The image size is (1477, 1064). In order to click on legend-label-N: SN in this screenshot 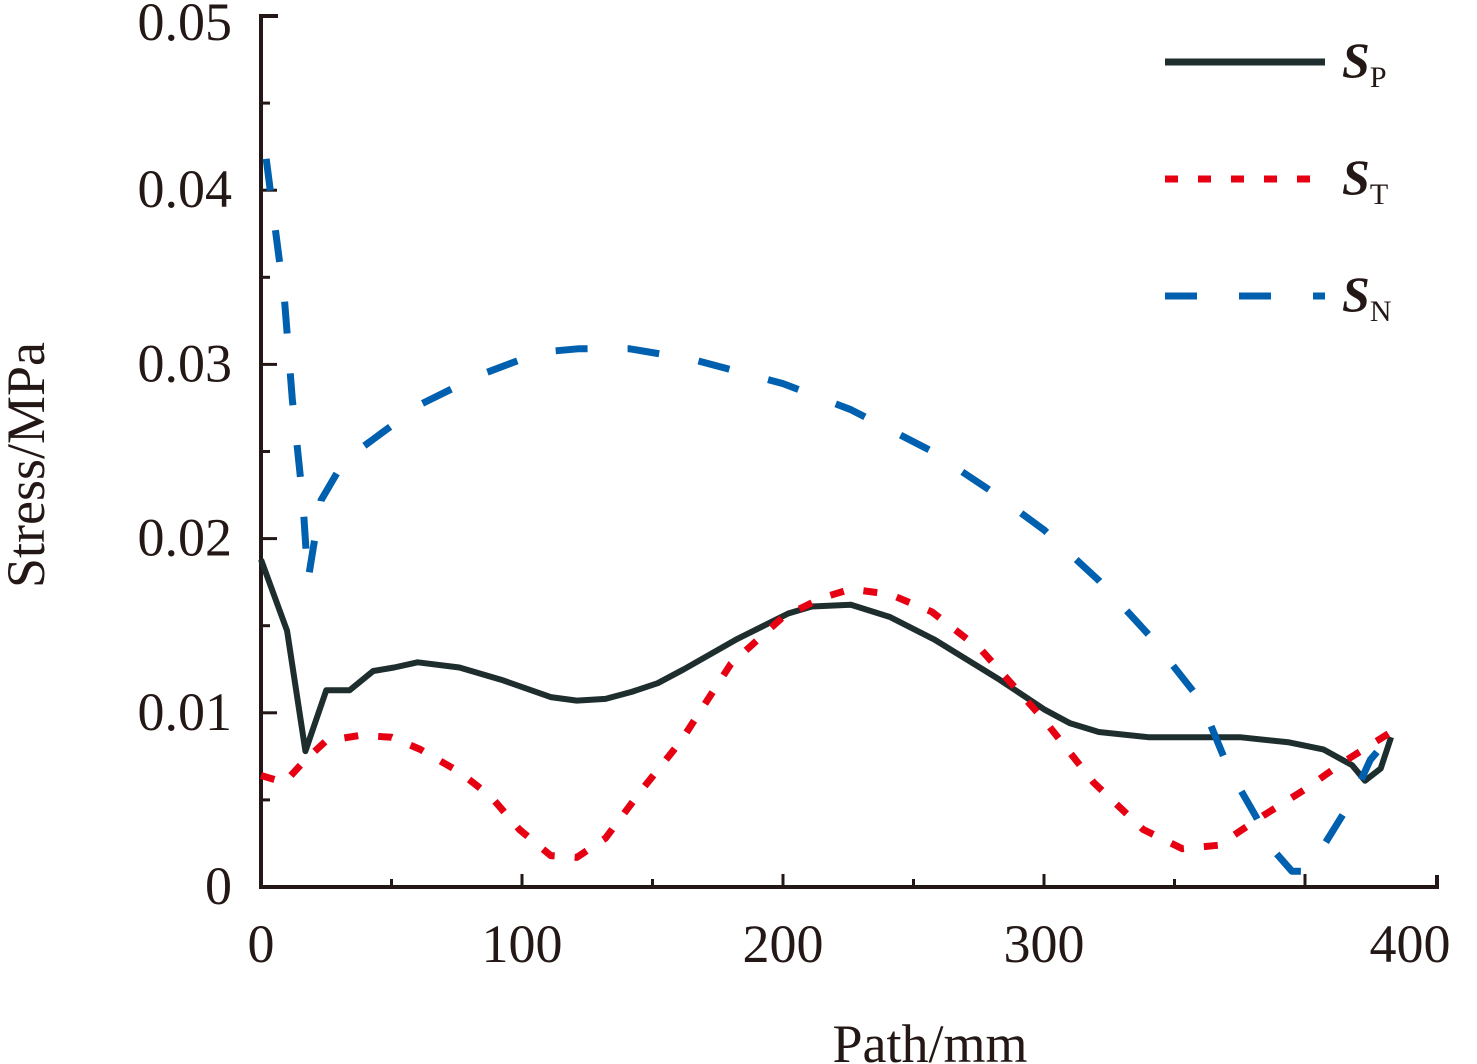, I will do `click(1366, 297)`.